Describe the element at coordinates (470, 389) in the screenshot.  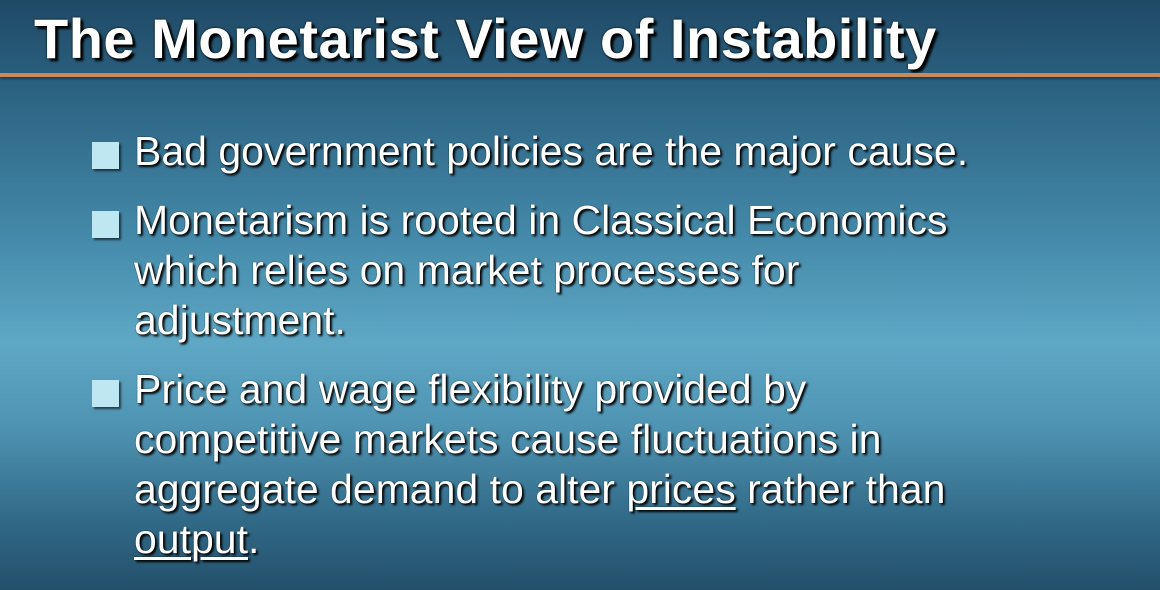
I see `bullet-3-line-1: Price and wage flexibility provided by` at that location.